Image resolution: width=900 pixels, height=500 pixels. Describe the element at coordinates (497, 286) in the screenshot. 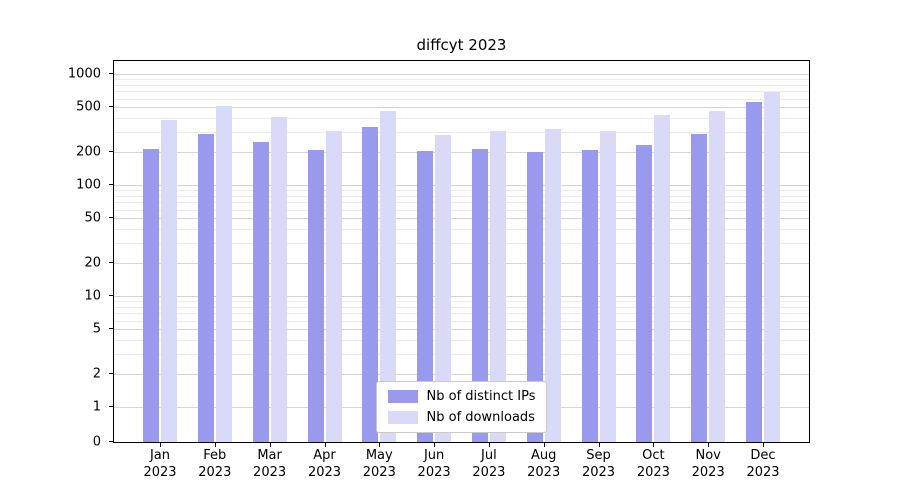

I see `bar-downloads-jul` at that location.